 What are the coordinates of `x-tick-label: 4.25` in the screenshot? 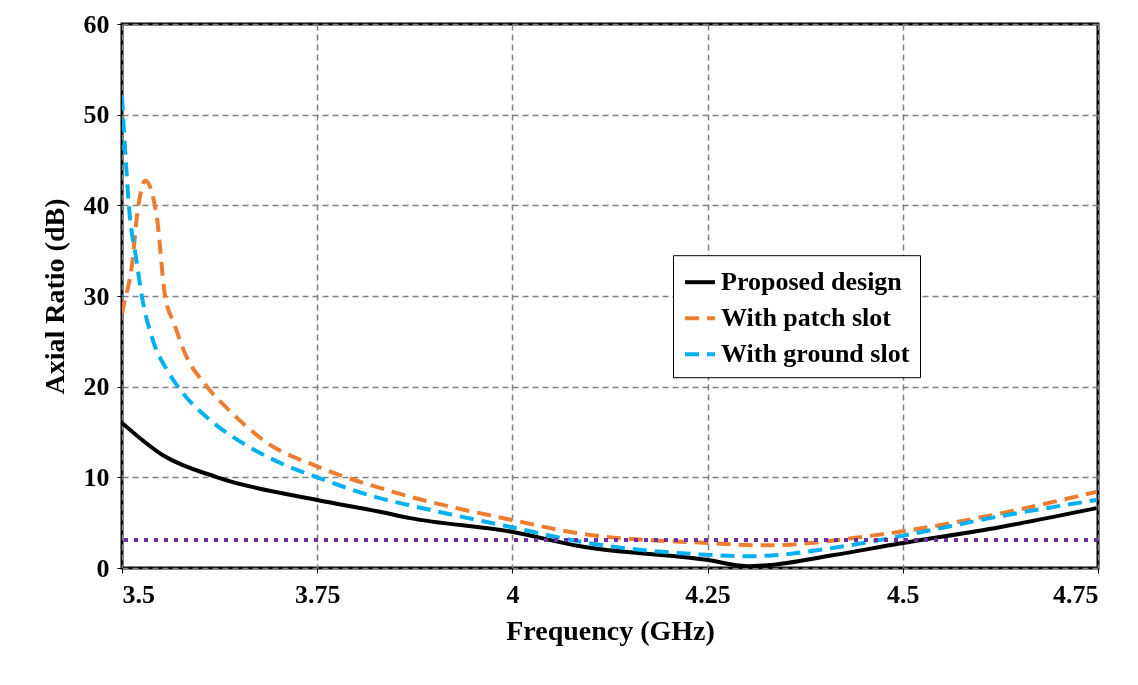 It's located at (708, 594).